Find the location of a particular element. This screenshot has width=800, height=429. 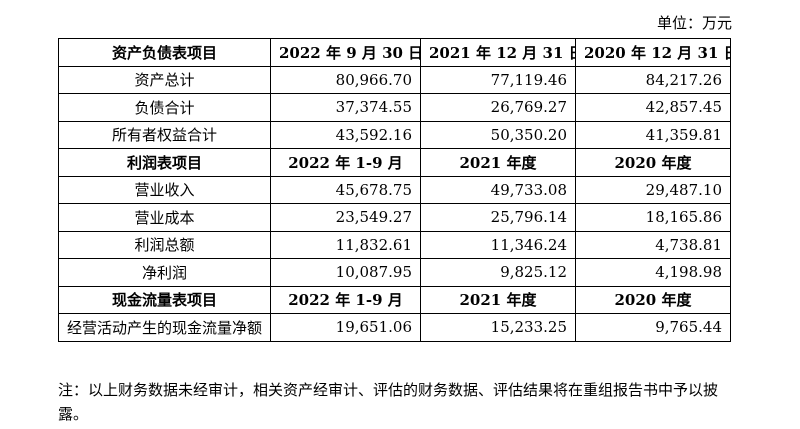

header-cell: 资产负债表项目 is located at coordinates (164, 52).